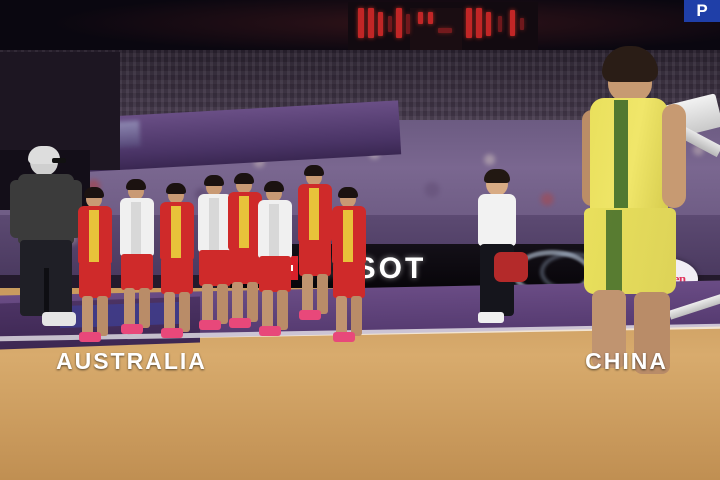 The height and width of the screenshot is (480, 720). What do you see at coordinates (131, 361) in the screenshot?
I see `home-team-name: AUSTRALIA` at bounding box center [131, 361].